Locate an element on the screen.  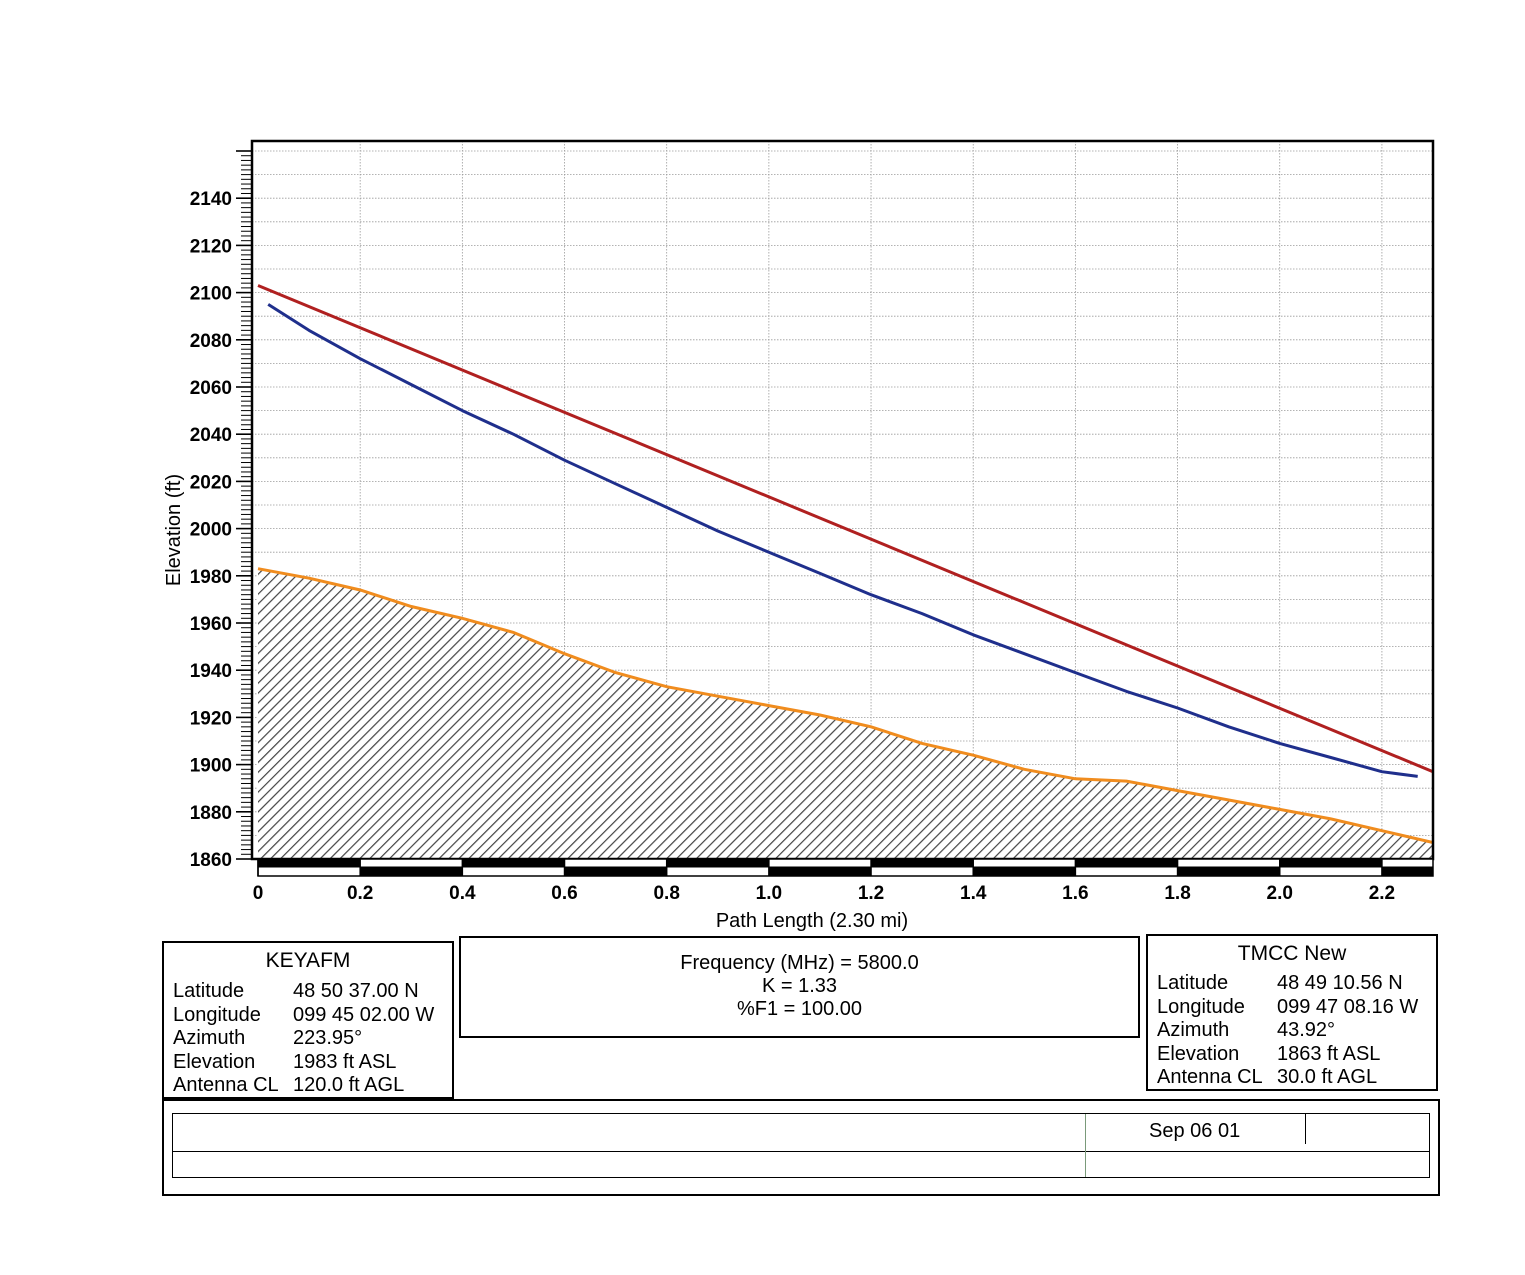
site-b-row-longitude: Longitude 099 47 08.16 W is located at coordinates (1287, 1008).